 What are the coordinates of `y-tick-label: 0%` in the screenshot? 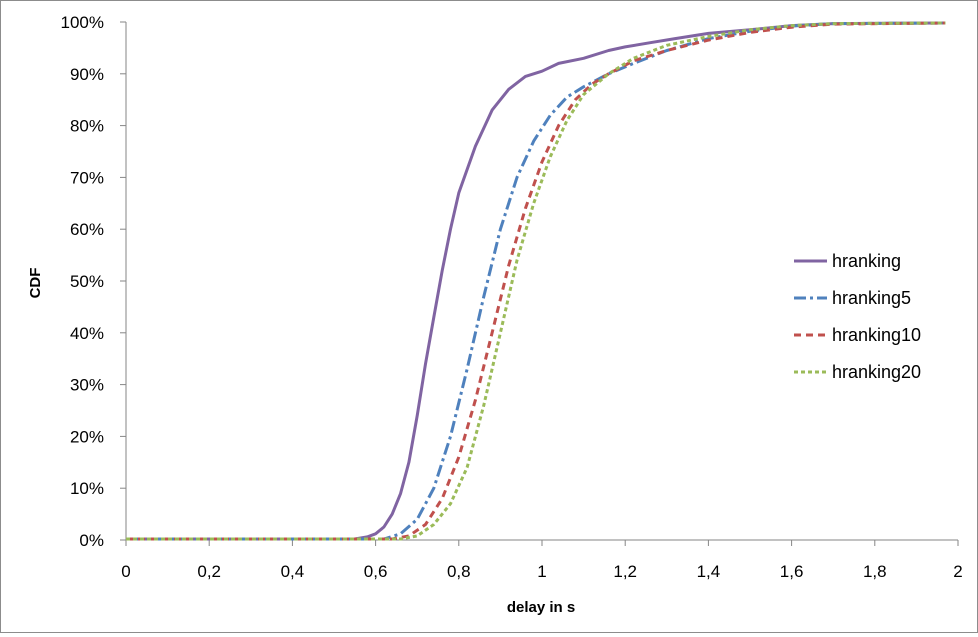 It's located at (91, 540).